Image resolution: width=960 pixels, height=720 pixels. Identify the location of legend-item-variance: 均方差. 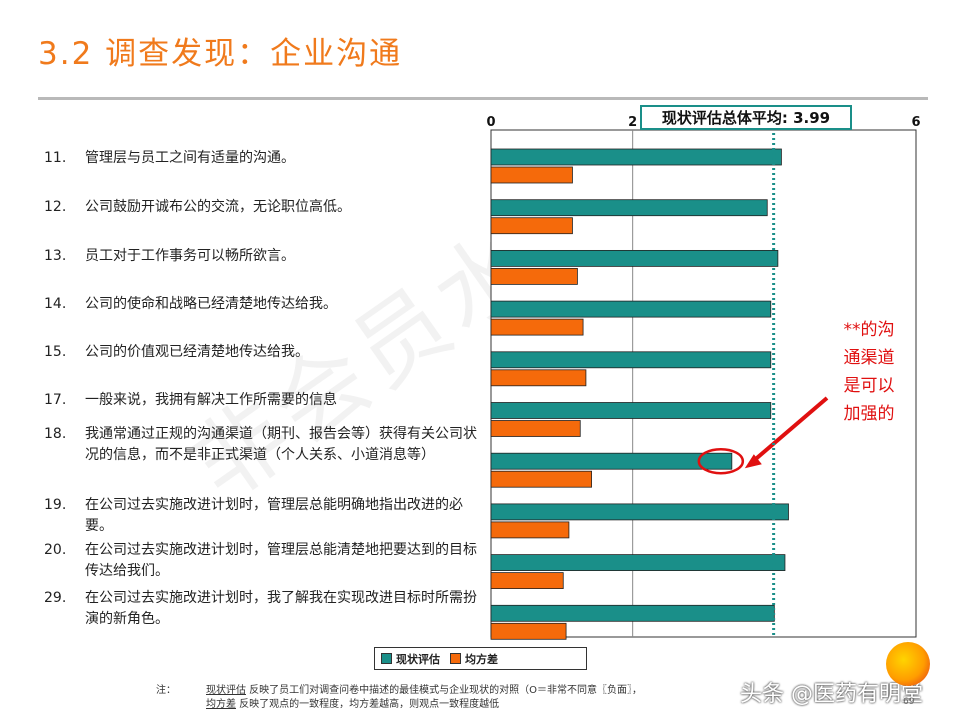
(474, 659).